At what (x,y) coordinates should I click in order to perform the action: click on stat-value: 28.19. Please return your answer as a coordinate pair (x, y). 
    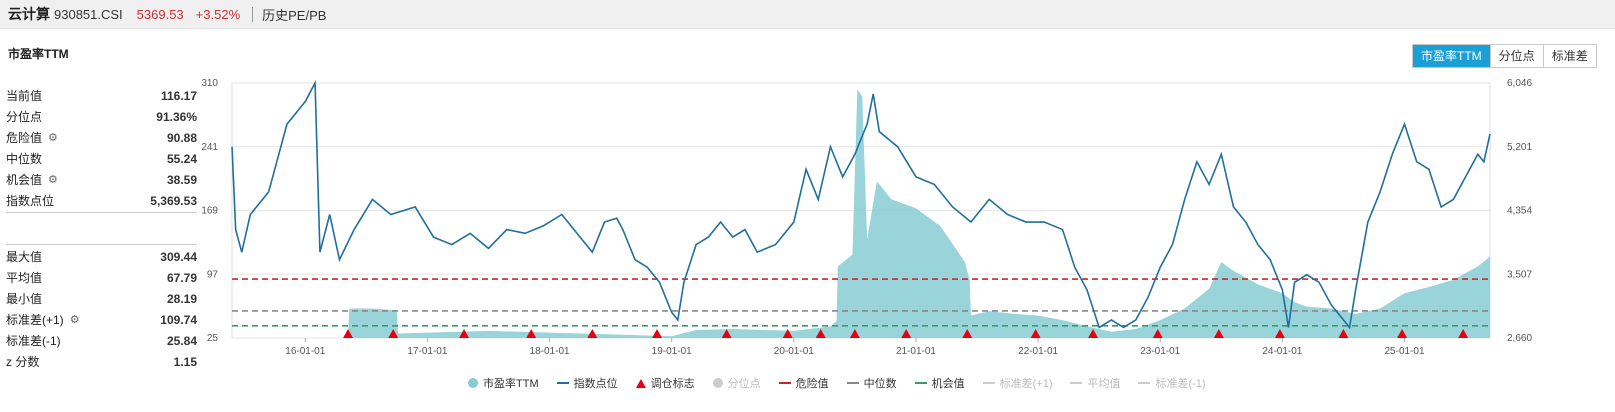
    Looking at the image, I should click on (181, 298).